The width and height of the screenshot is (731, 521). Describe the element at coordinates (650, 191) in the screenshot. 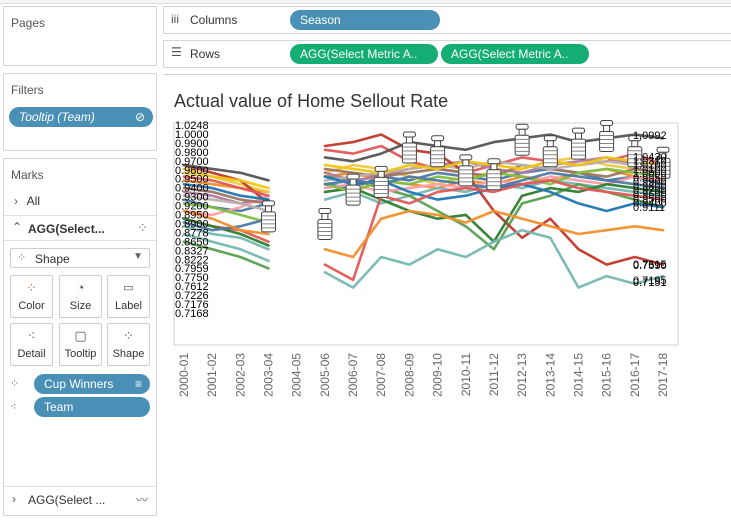

I see `right-value-label: 0.9700` at that location.